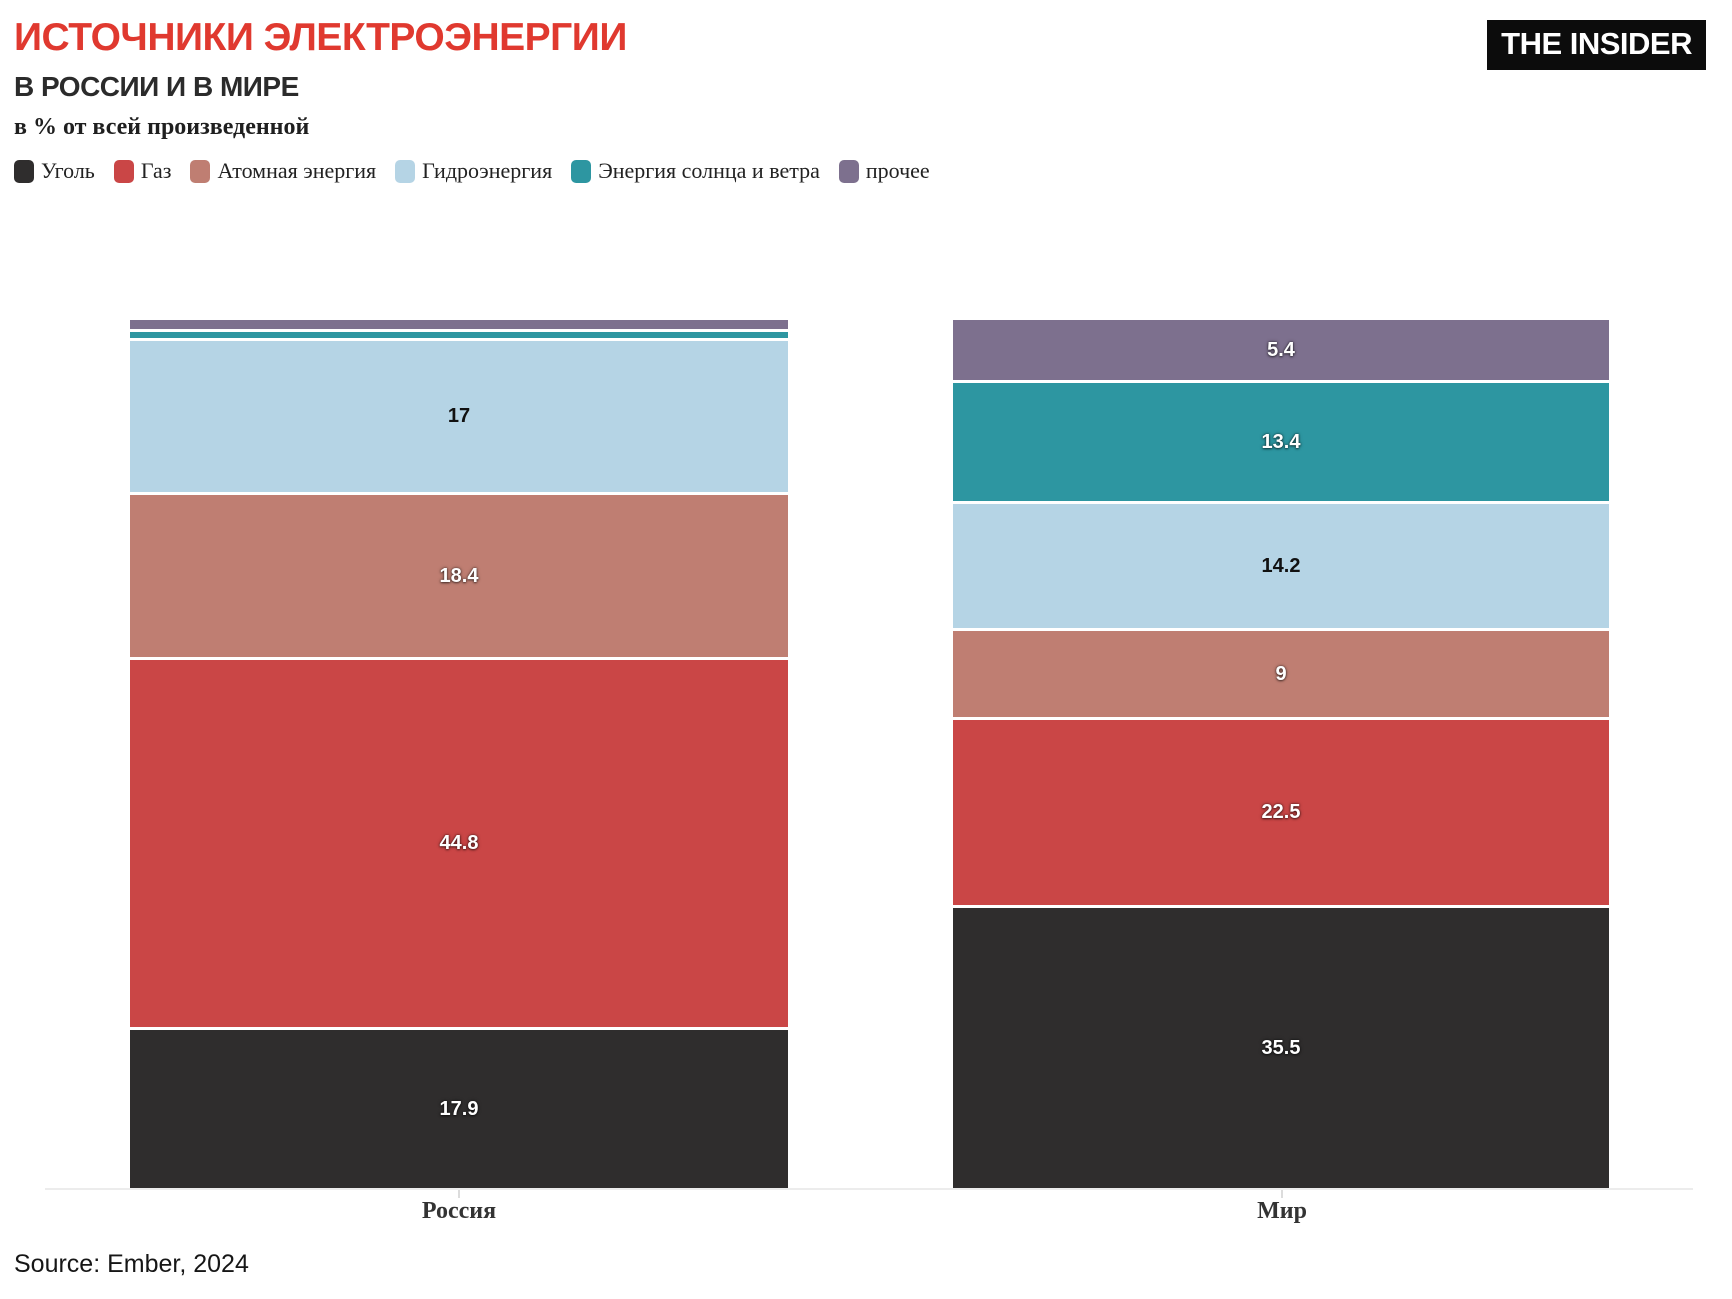 The image size is (1732, 1299). I want to click on the-insider-logo: THE INSIDER, so click(1596, 45).